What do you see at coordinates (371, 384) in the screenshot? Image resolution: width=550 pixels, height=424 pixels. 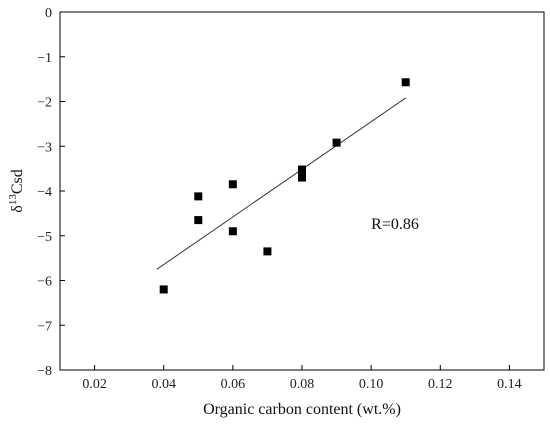 I see `x-tick-label: 0.10` at bounding box center [371, 384].